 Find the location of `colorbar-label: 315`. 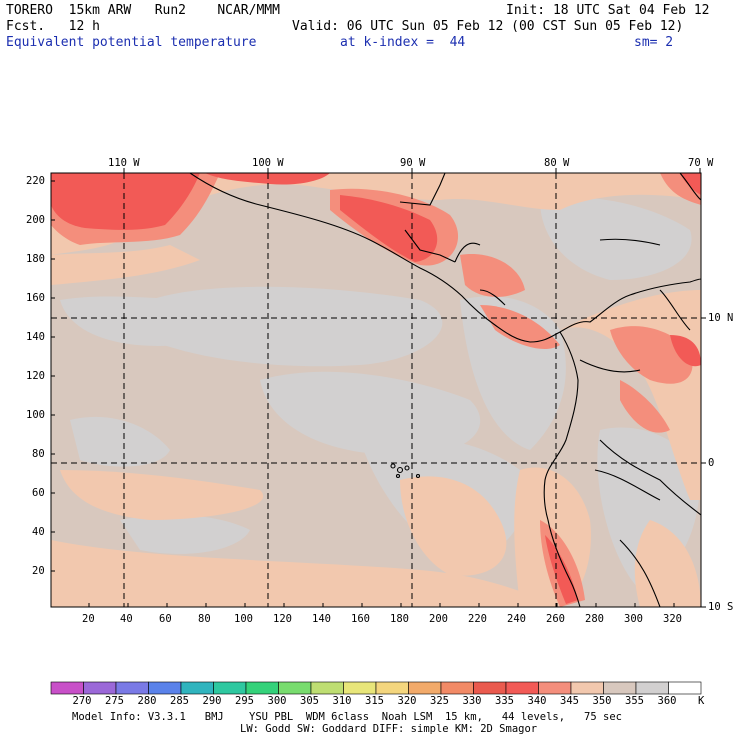

colorbar-label: 315 is located at coordinates (374, 701).